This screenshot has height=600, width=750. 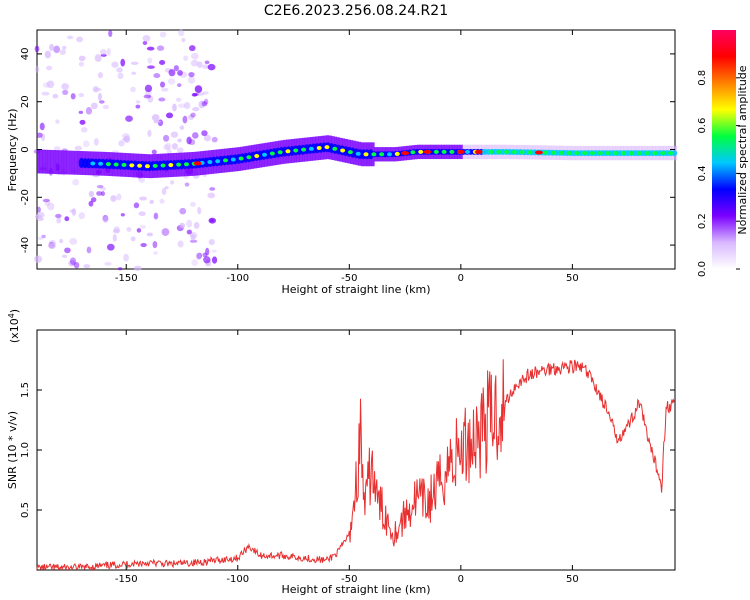 I want to click on colorbar-gradient, so click(x=724, y=149).